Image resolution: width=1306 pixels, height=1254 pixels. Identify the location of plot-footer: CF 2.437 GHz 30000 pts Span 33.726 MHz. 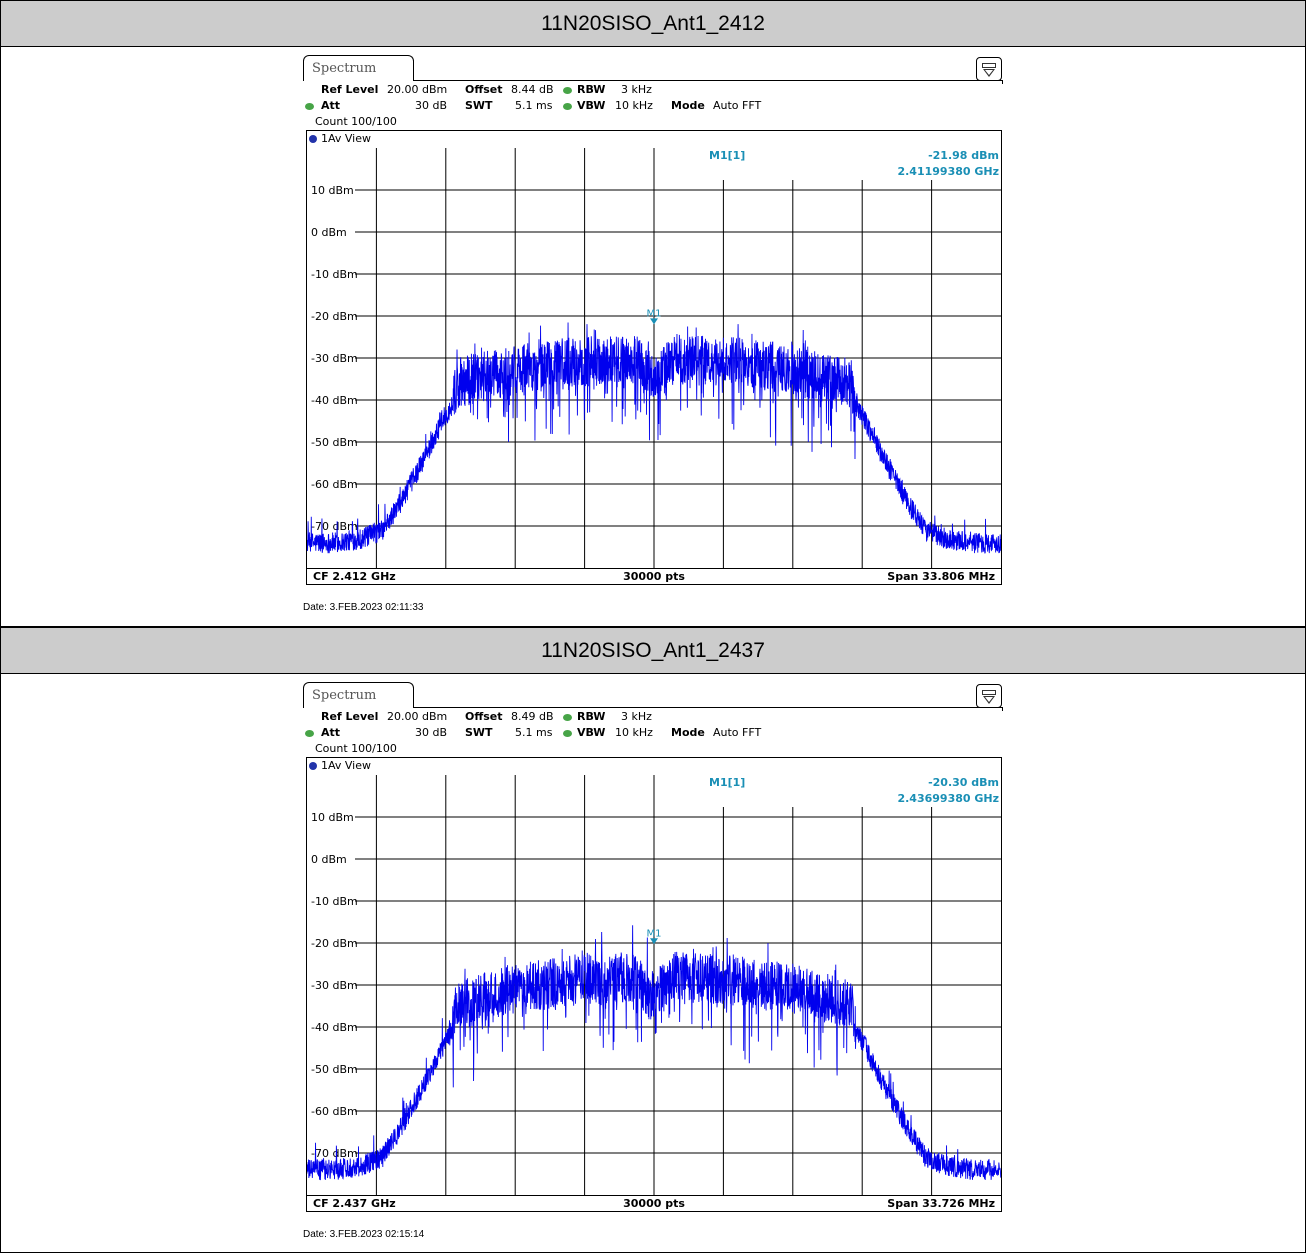
(654, 1204).